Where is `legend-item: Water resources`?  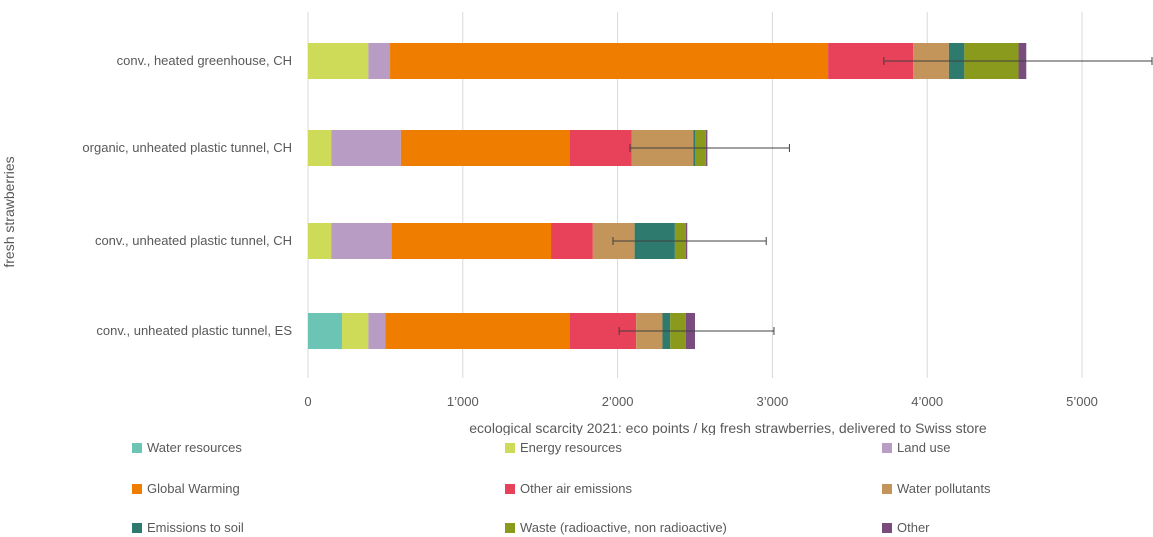 legend-item: Water resources is located at coordinates (187, 447).